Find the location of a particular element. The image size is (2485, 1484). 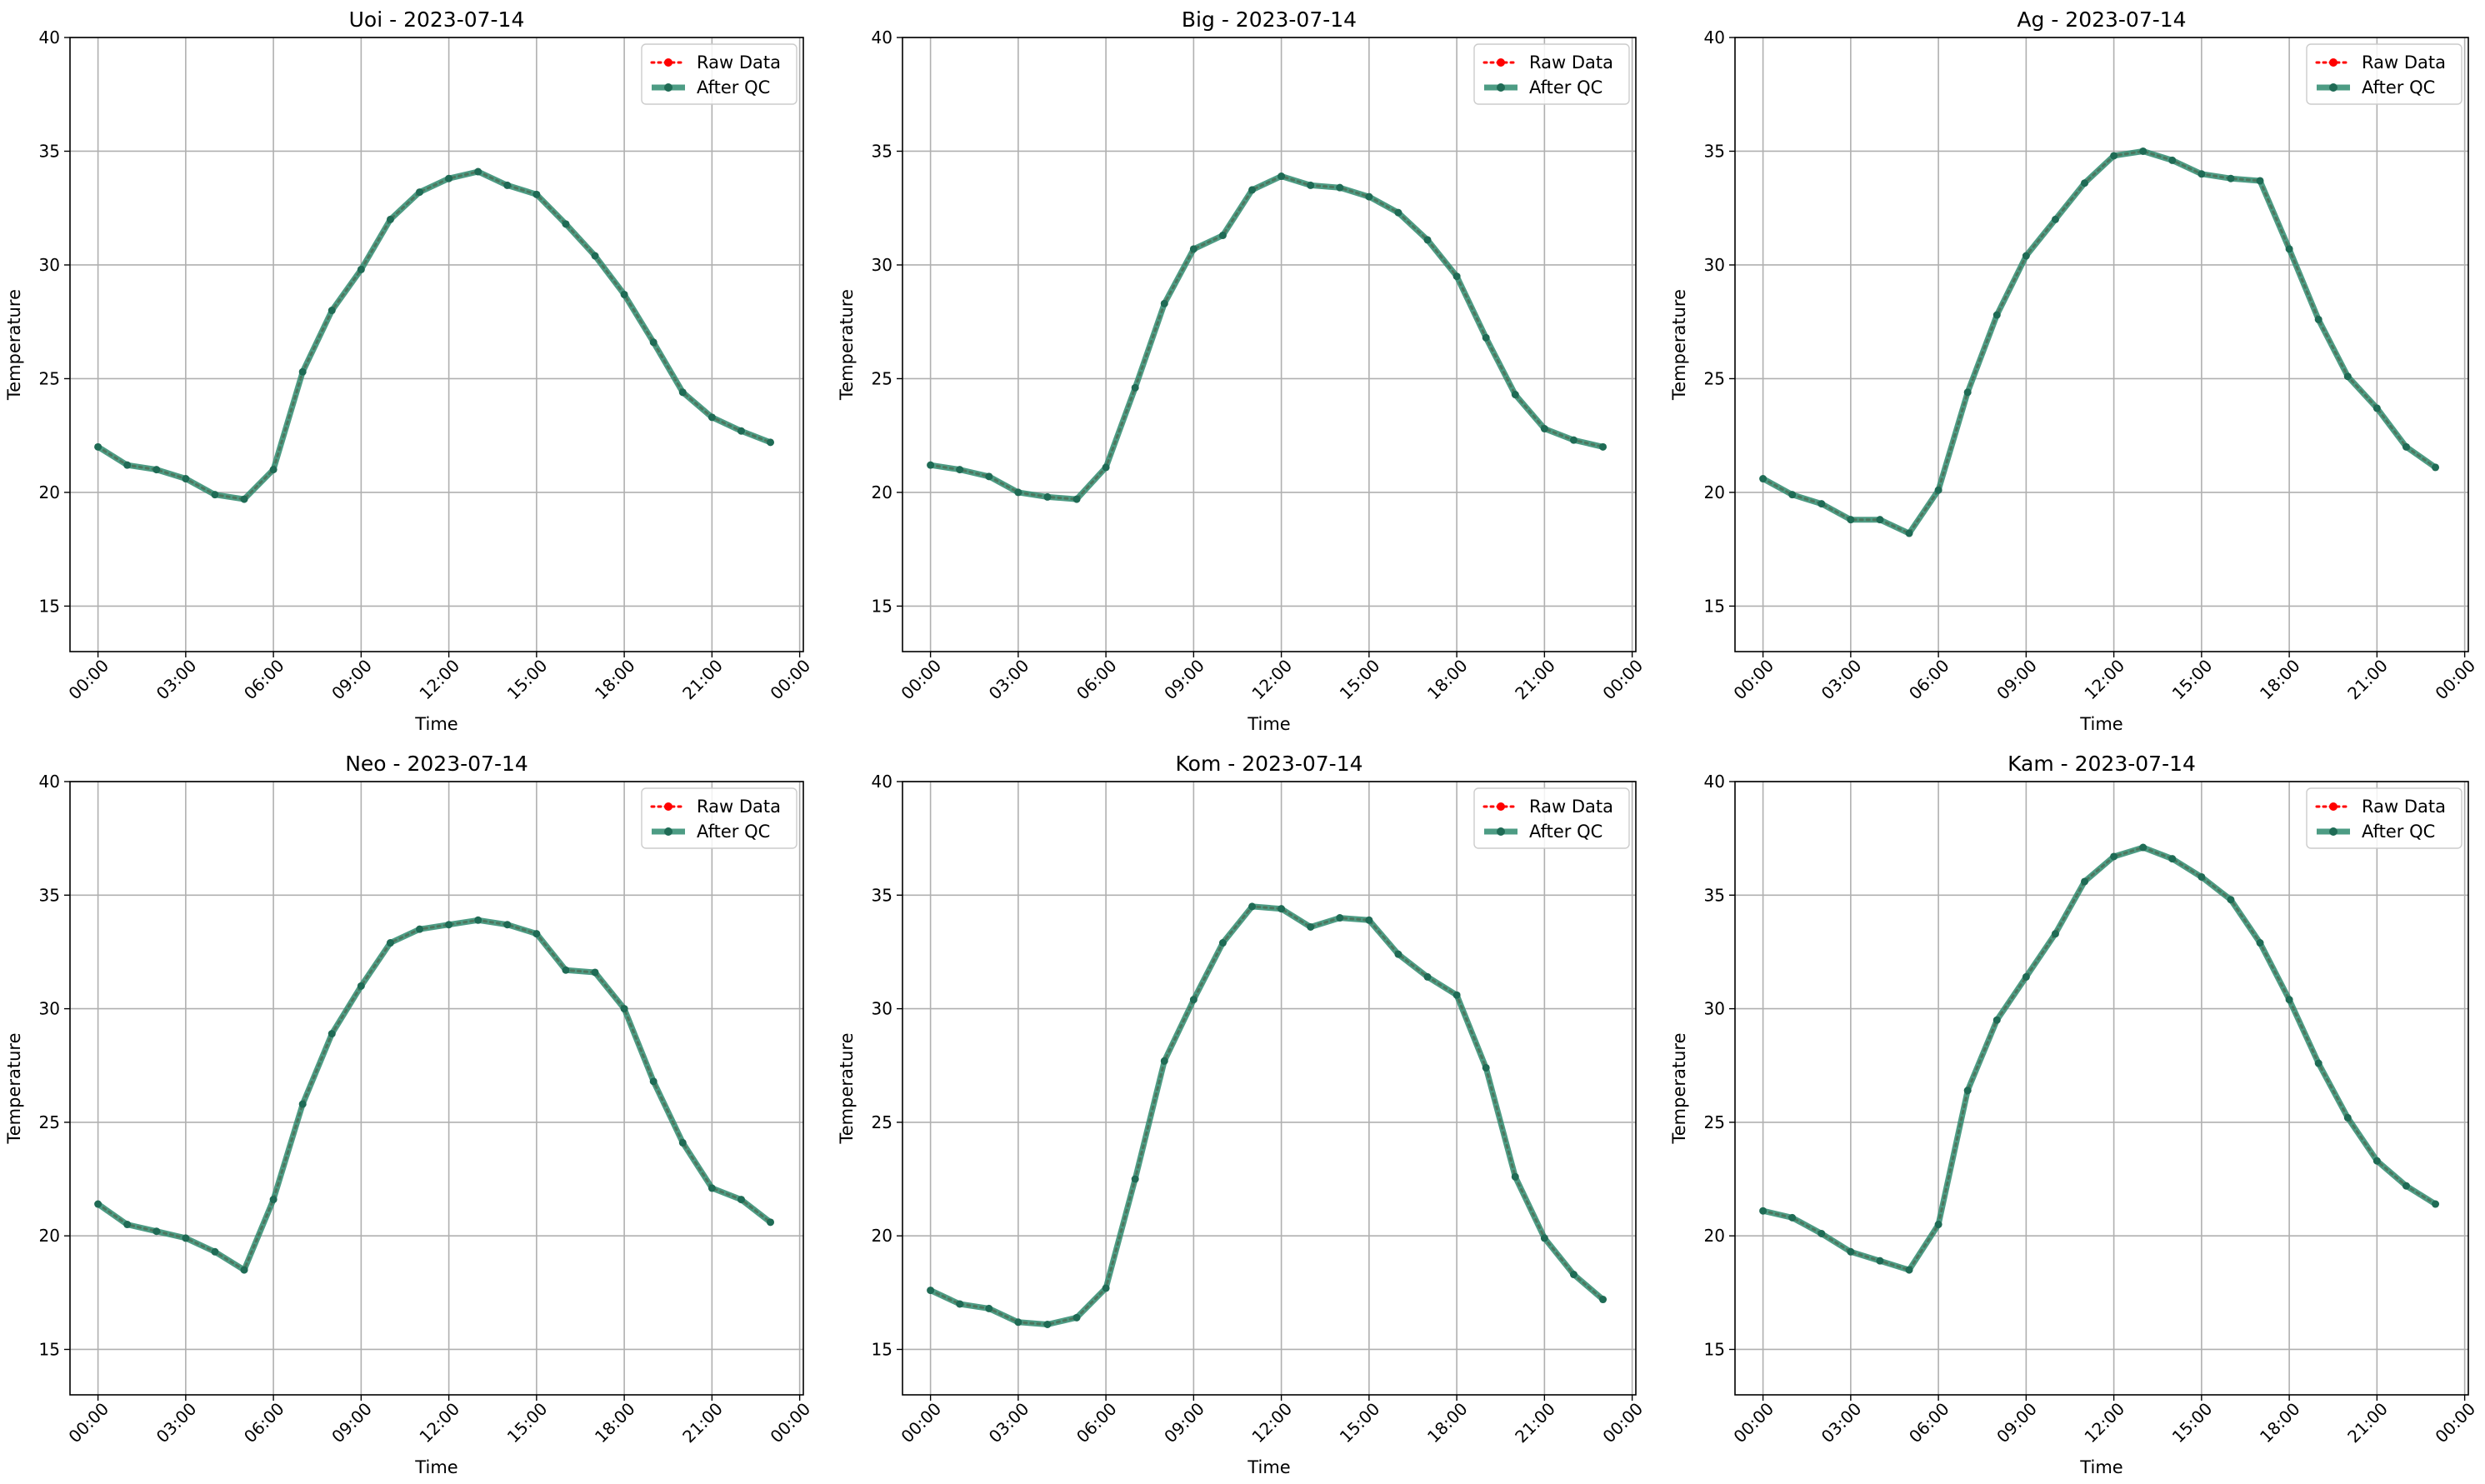

y-tick-label: 40 is located at coordinates (882, 782).